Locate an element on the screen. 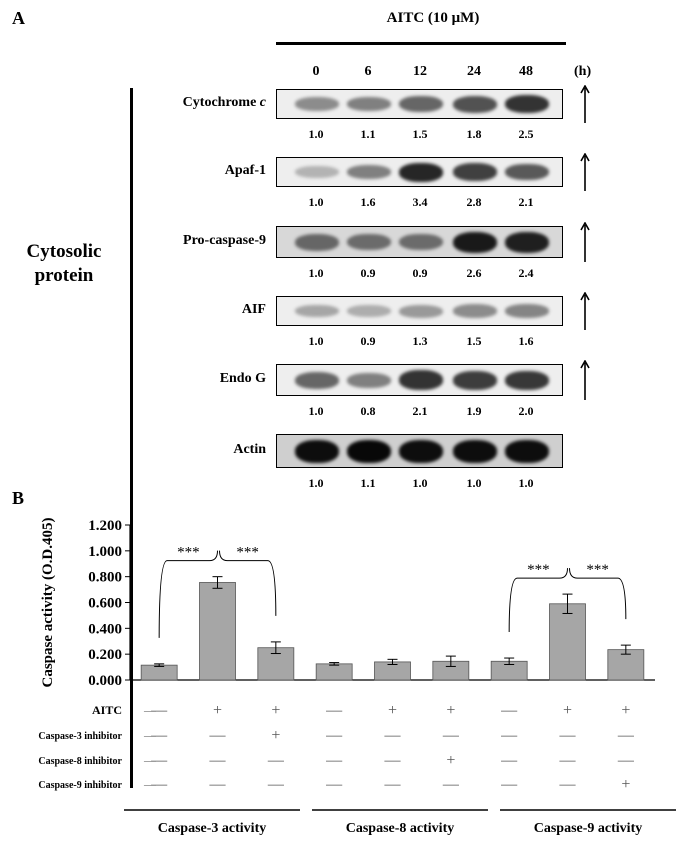 The image size is (682, 850). panel-a-letter: A is located at coordinates (18, 18).